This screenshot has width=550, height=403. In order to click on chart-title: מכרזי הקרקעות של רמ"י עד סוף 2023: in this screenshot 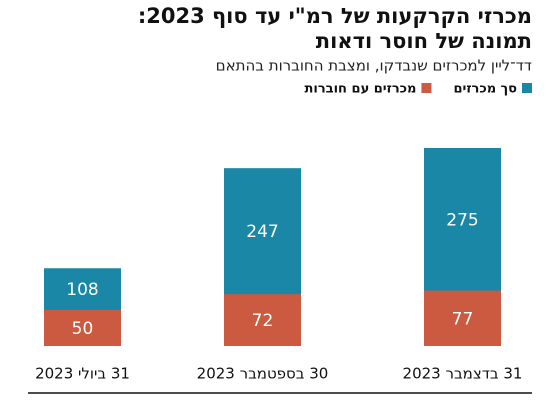, I will do `click(335, 16)`.